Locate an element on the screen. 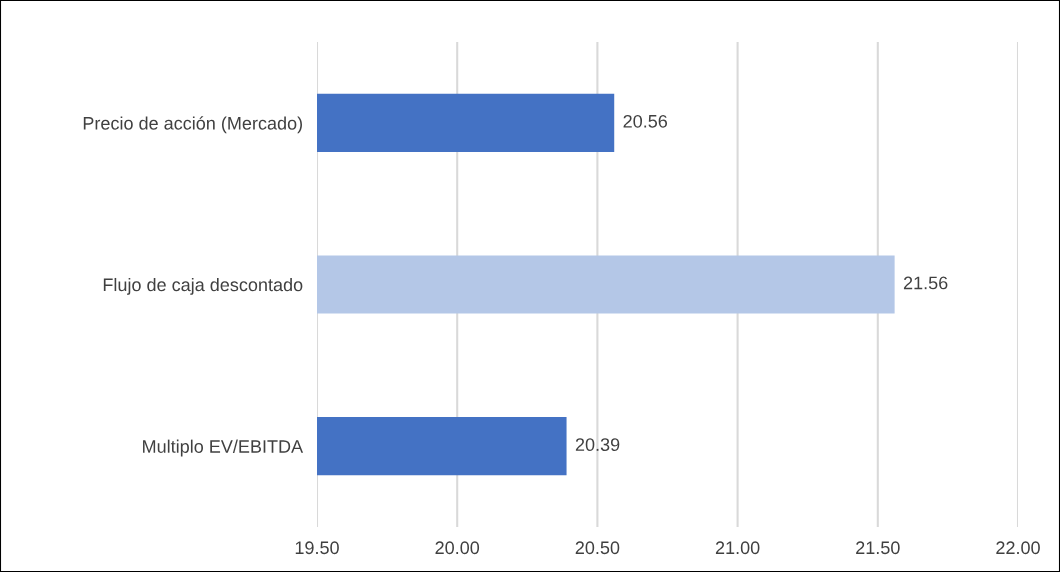 The height and width of the screenshot is (572, 1060). data-label: 20.39 is located at coordinates (597, 445).